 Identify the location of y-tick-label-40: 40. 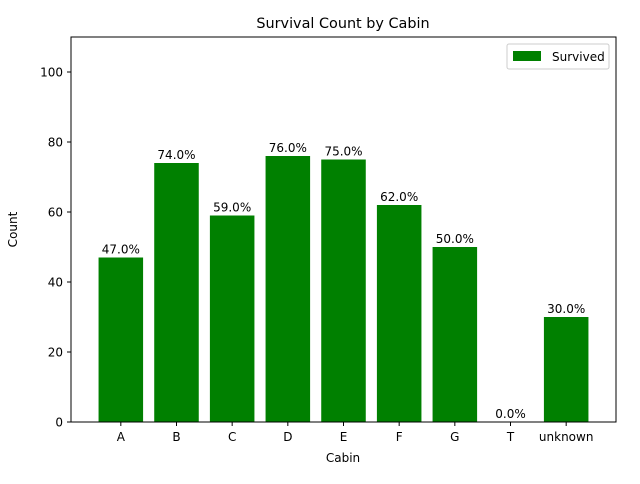
(55, 283).